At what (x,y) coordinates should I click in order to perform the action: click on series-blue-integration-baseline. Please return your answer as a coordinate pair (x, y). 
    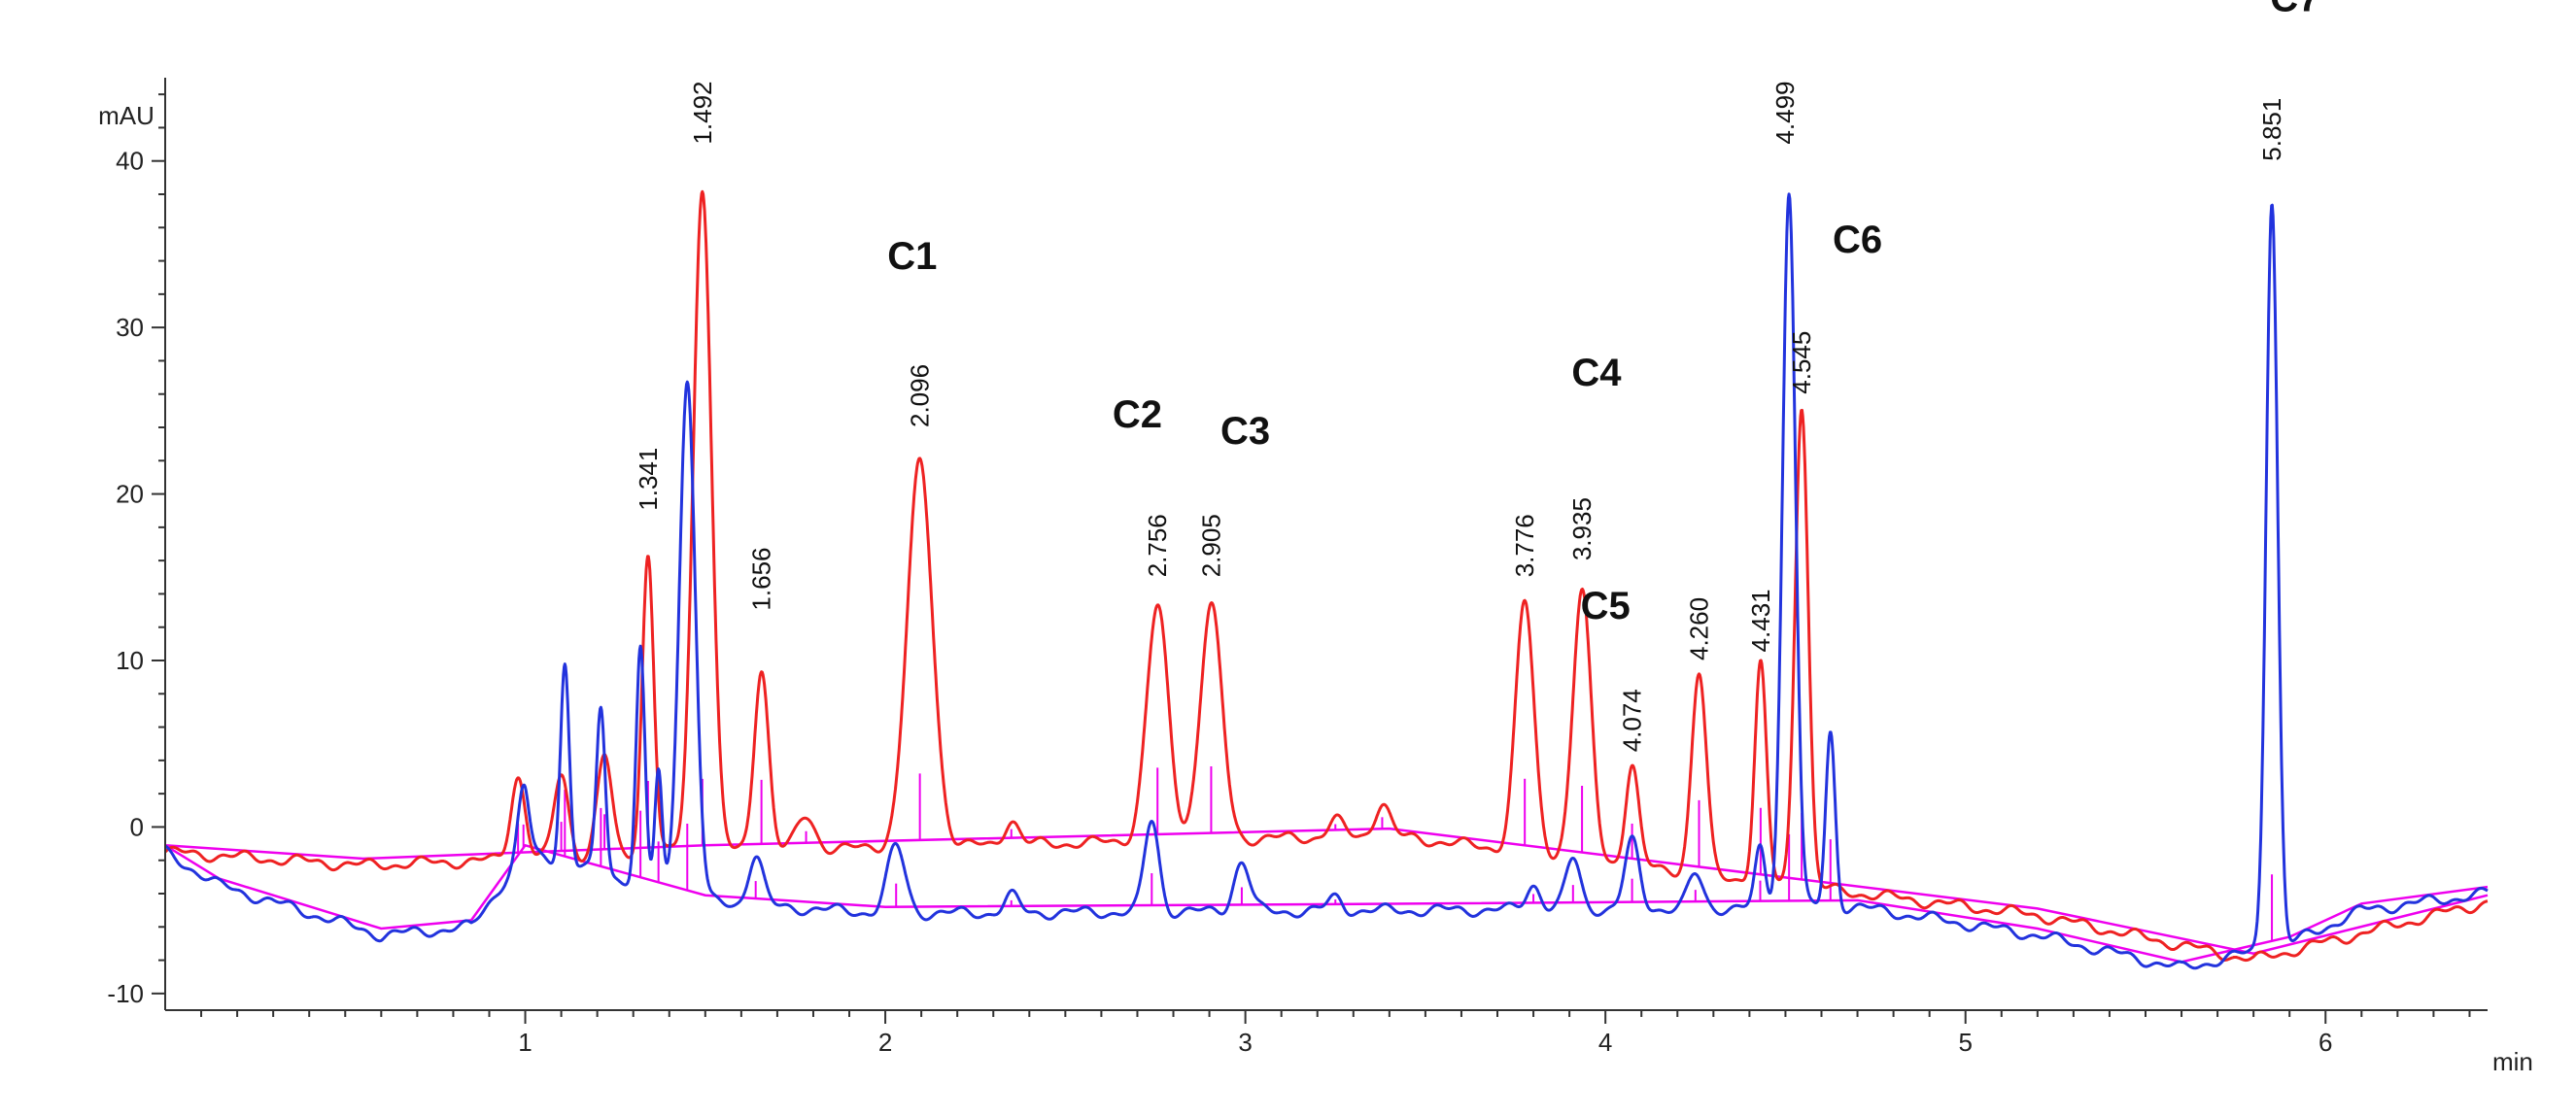
    Looking at the image, I should click on (1326, 903).